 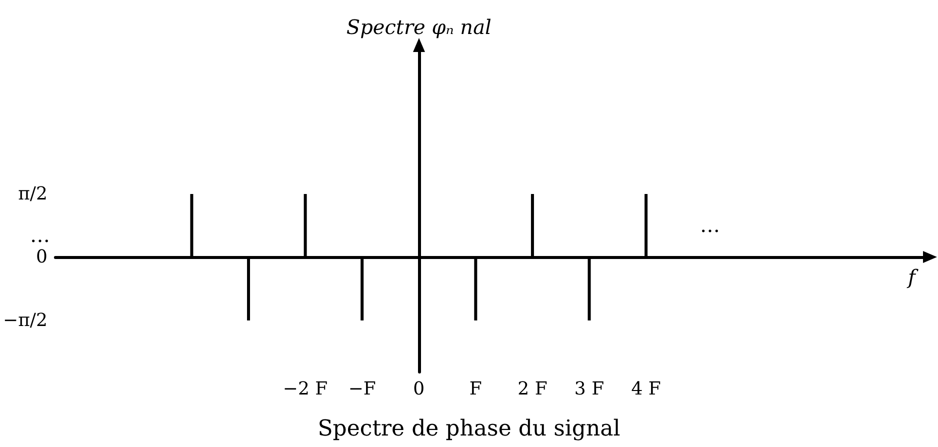 What do you see at coordinates (469, 429) in the screenshot?
I see `text: Spectre de phase du signal` at bounding box center [469, 429].